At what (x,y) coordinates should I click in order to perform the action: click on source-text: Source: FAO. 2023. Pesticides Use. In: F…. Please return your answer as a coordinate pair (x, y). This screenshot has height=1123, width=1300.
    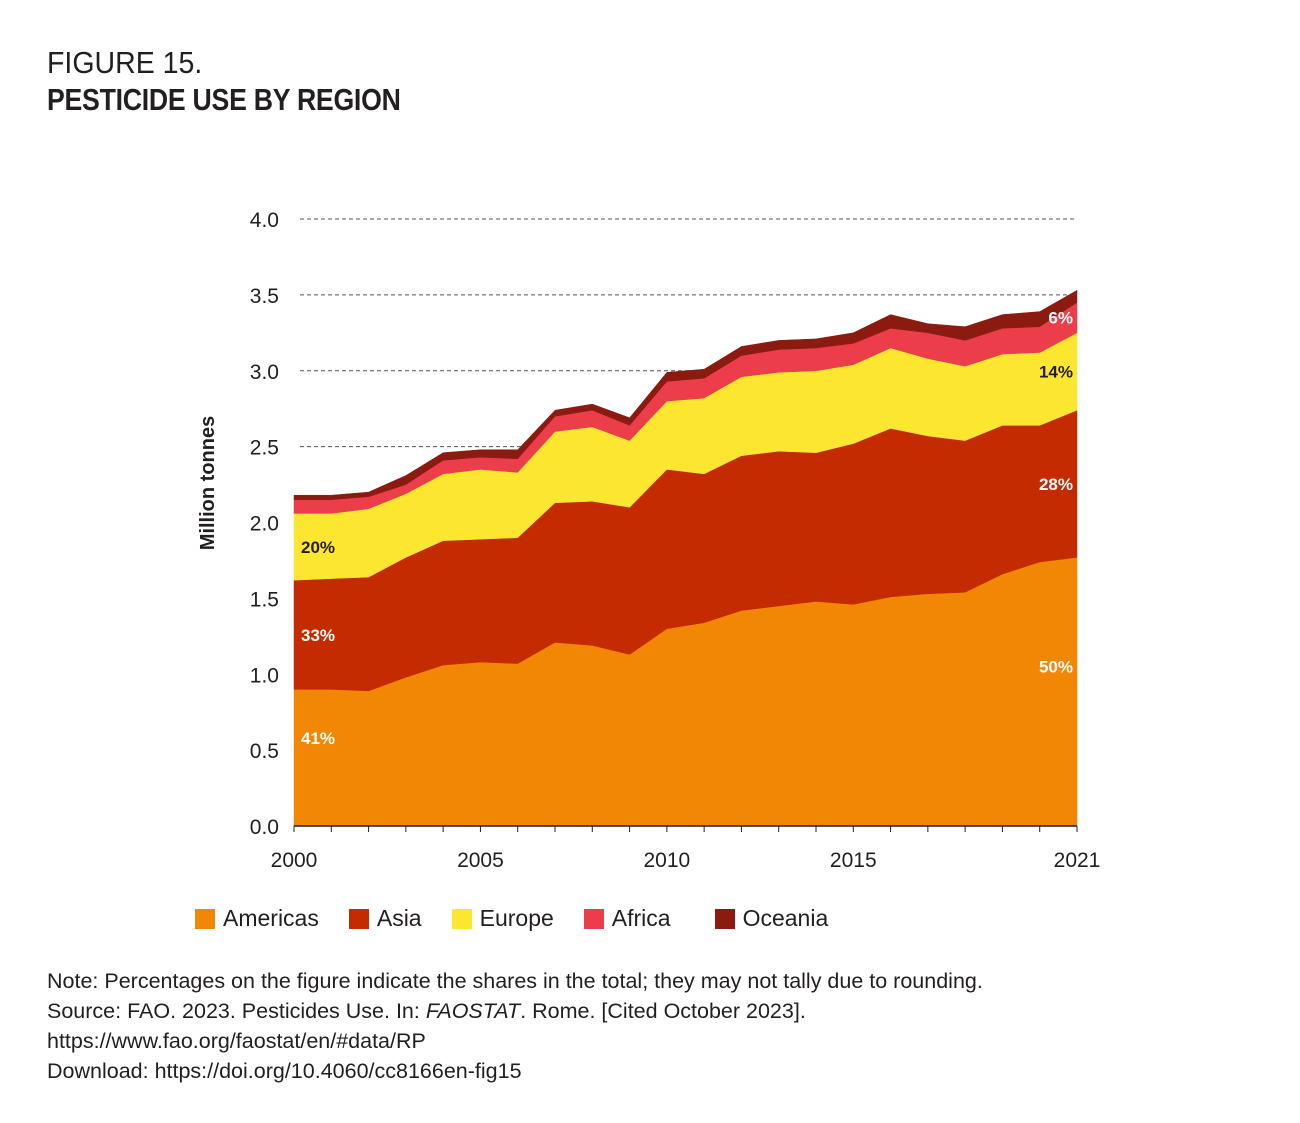
    Looking at the image, I should click on (515, 1011).